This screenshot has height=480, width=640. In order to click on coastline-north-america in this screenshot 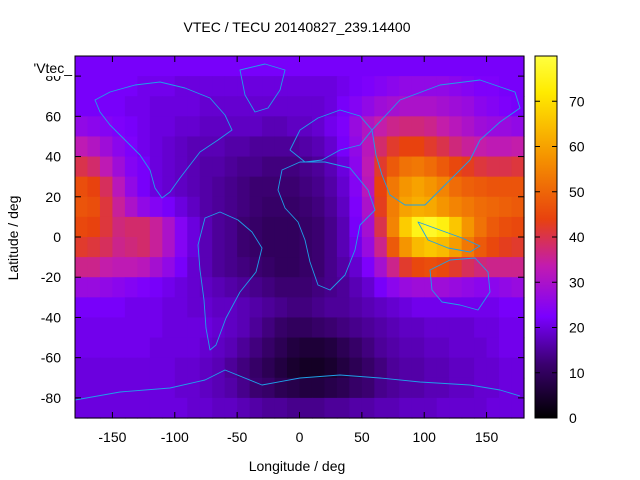, I will do `click(163, 140)`.